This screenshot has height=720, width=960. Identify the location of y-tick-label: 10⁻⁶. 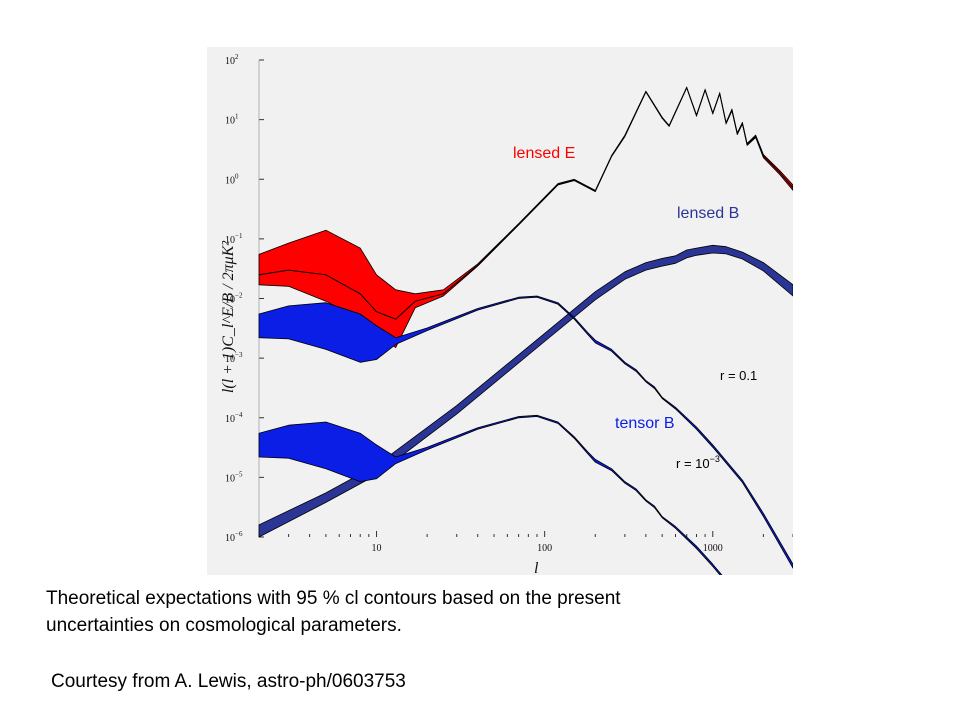
(234, 537).